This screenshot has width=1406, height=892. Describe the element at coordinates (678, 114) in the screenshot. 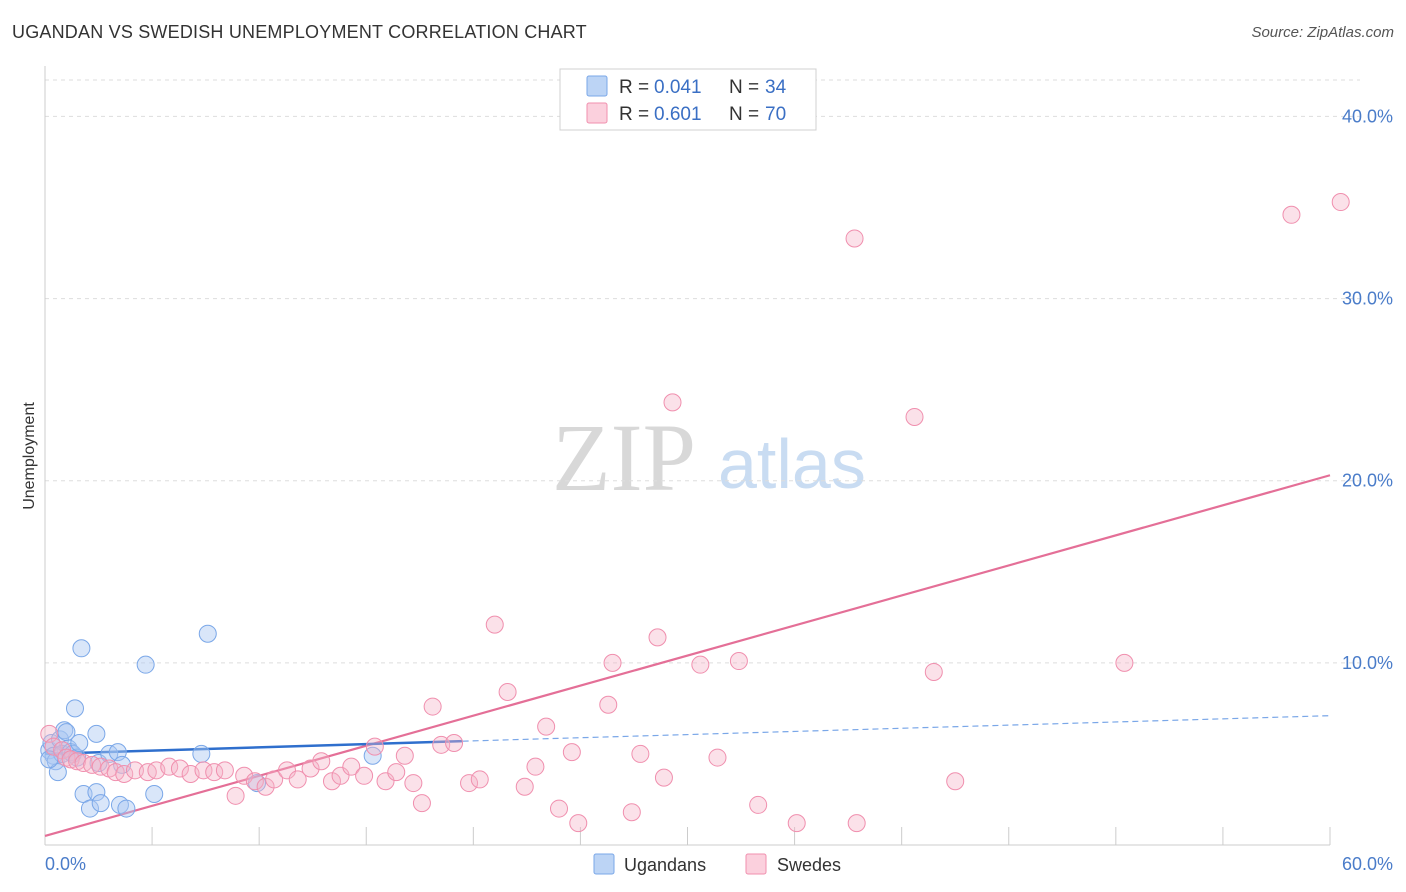

I see `legend-r-value-swedes: 0.601` at that location.